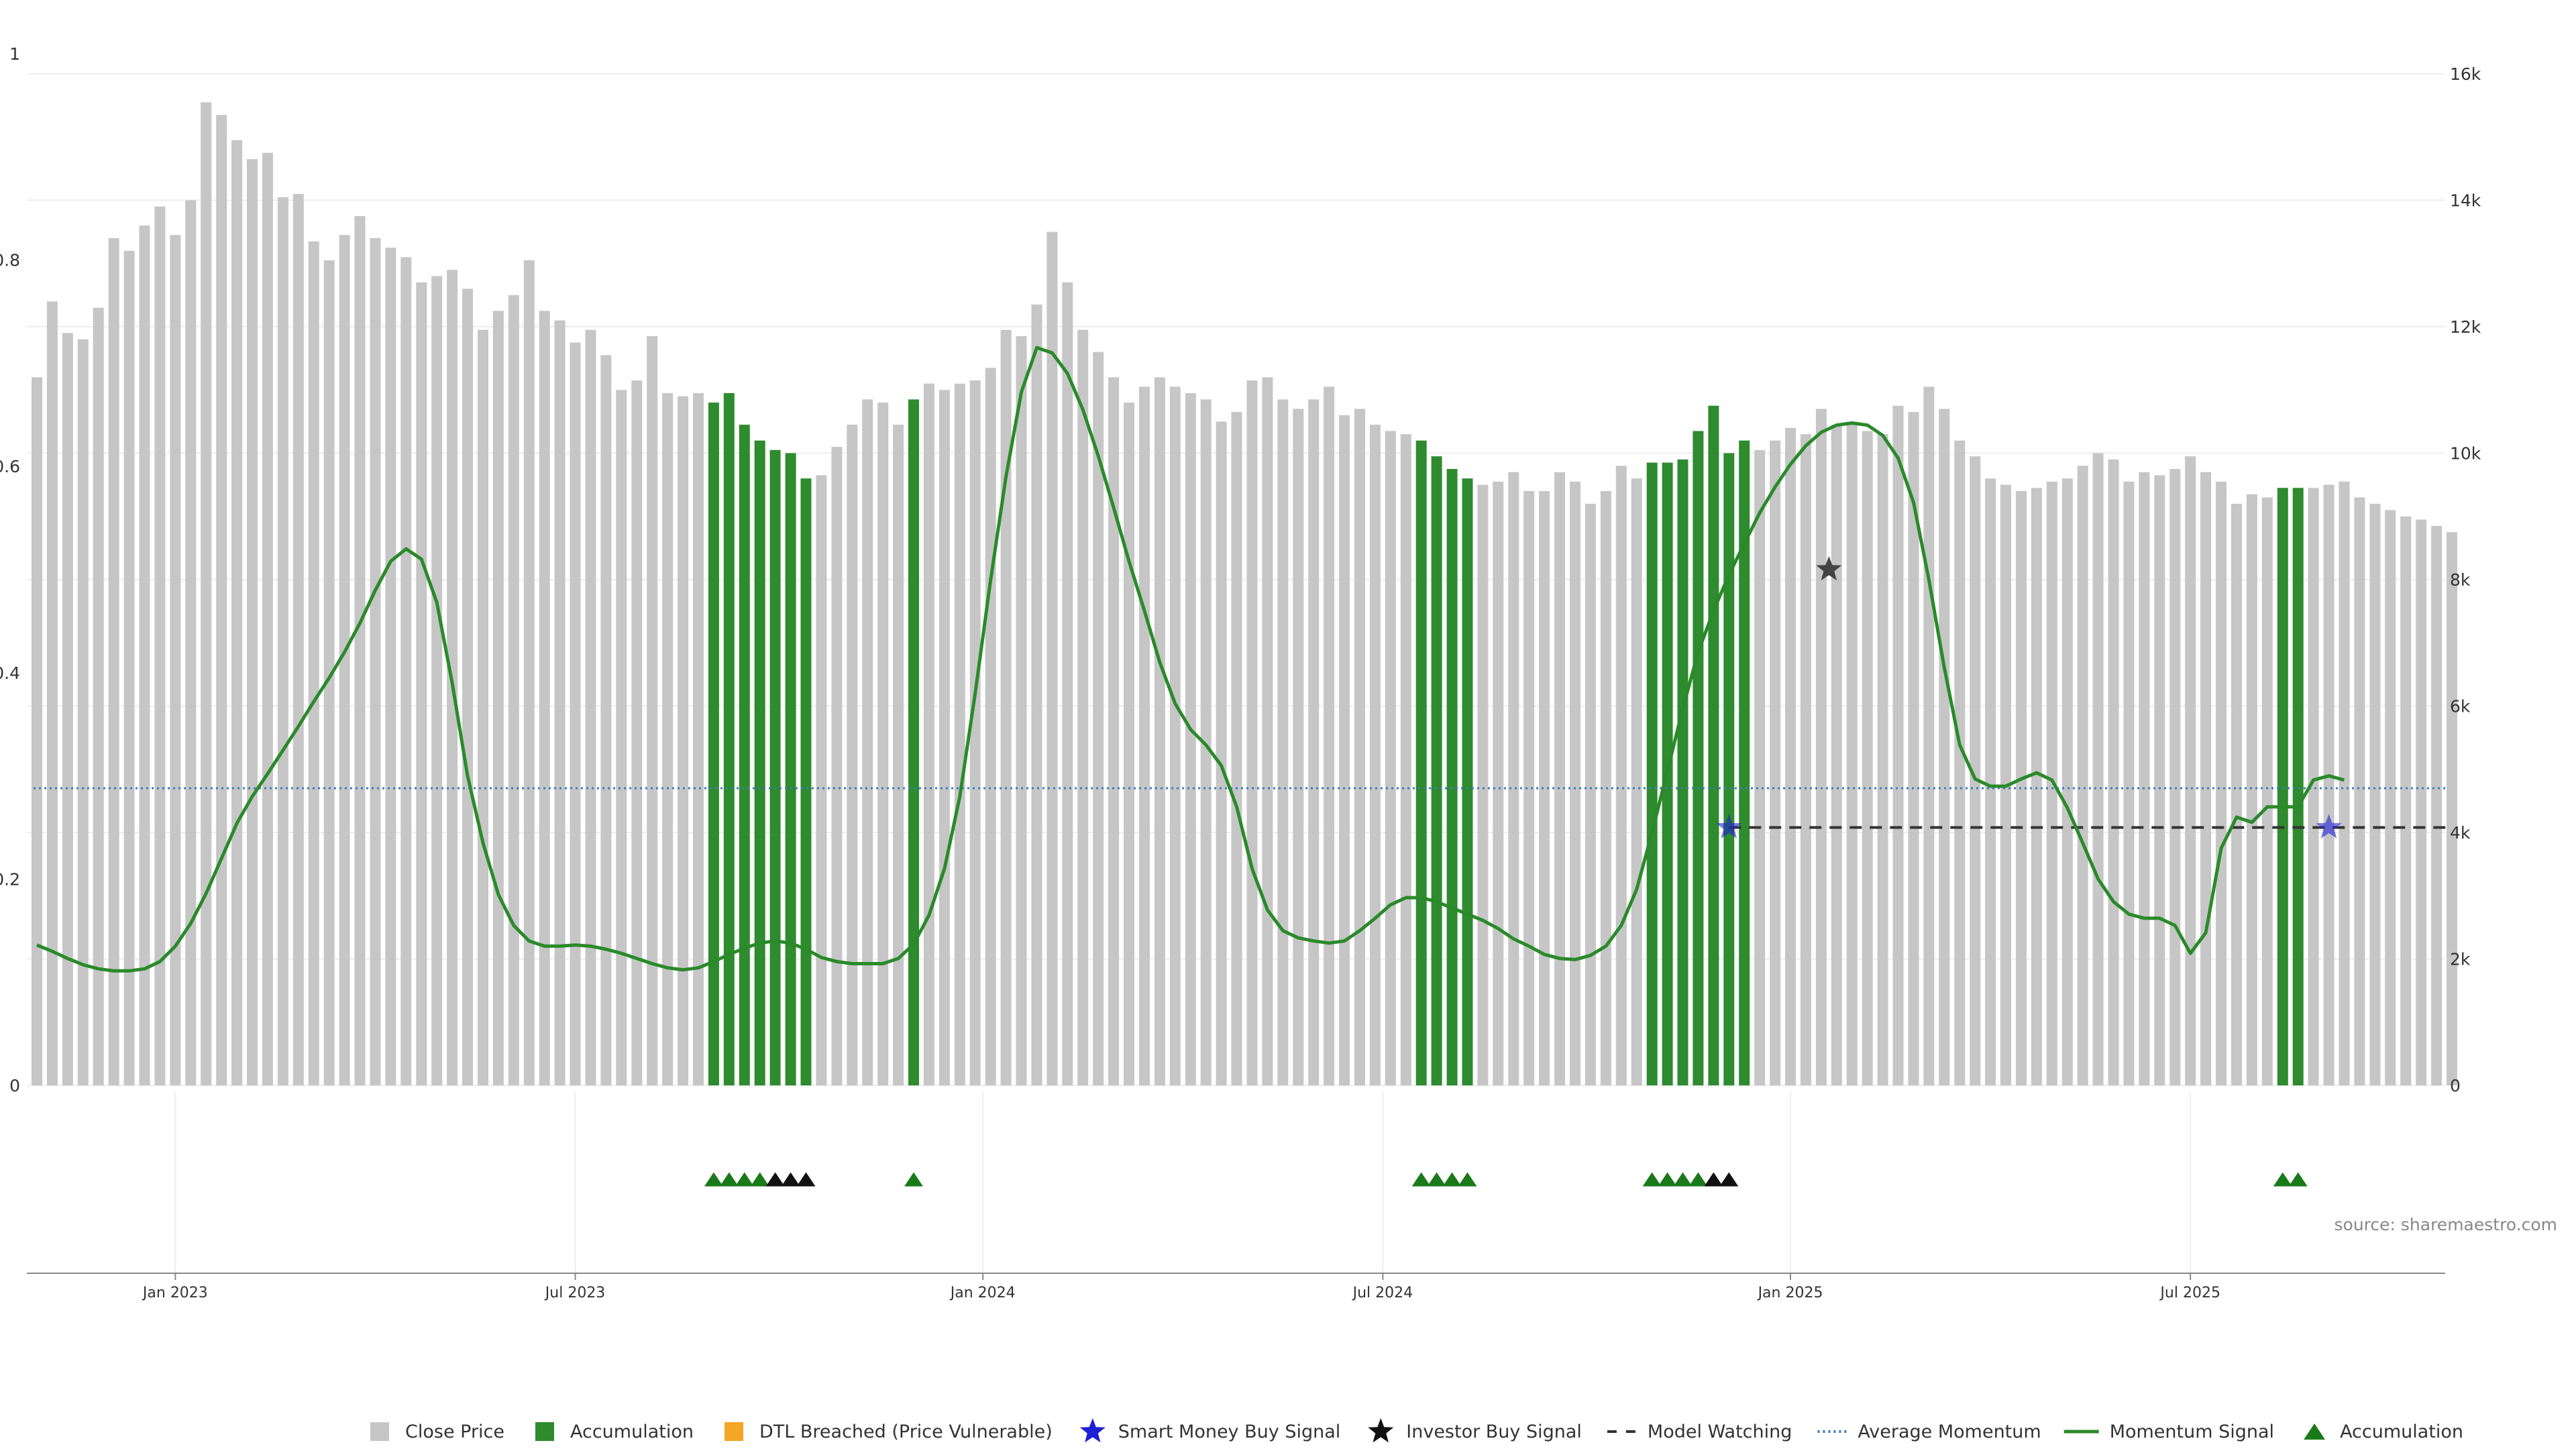  I want to click on left-axis-tick-label: 0.6, so click(10, 466).